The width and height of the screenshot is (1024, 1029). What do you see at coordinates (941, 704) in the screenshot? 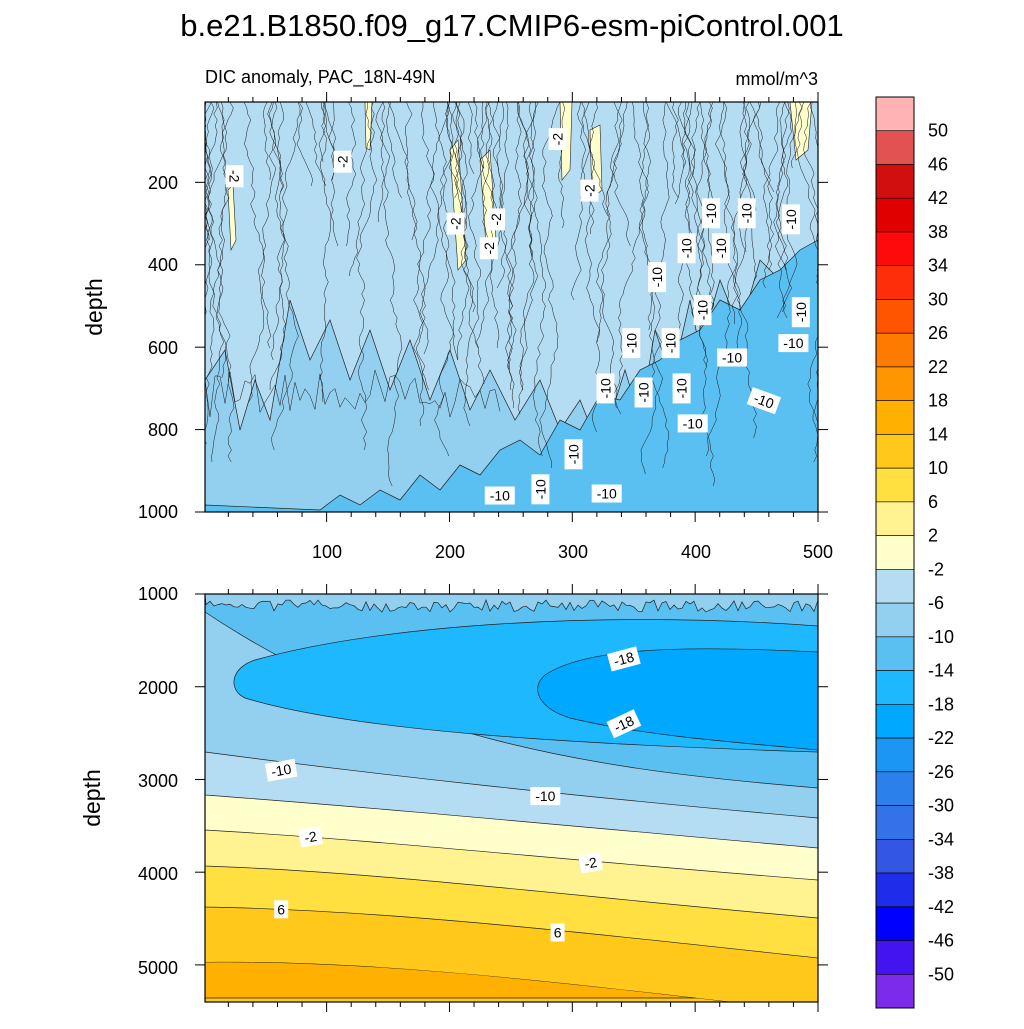
I see `colorbar-label: -18` at bounding box center [941, 704].